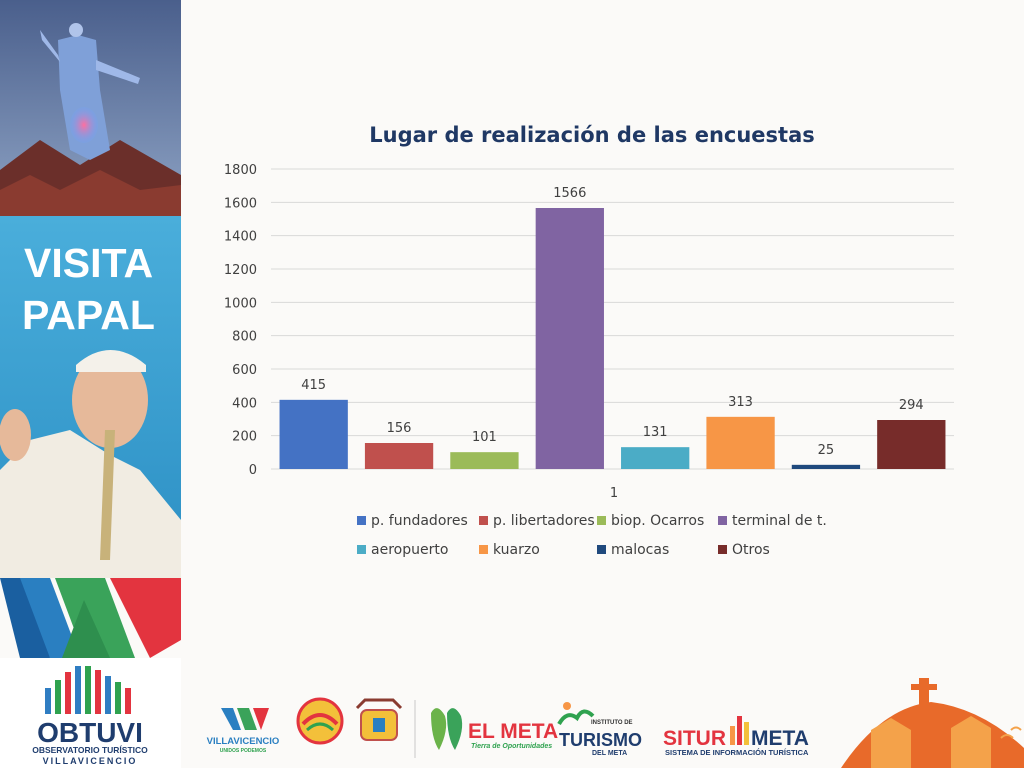  Describe the element at coordinates (516, 550) in the screenshot. I see `legend-label: kuarzo` at that location.